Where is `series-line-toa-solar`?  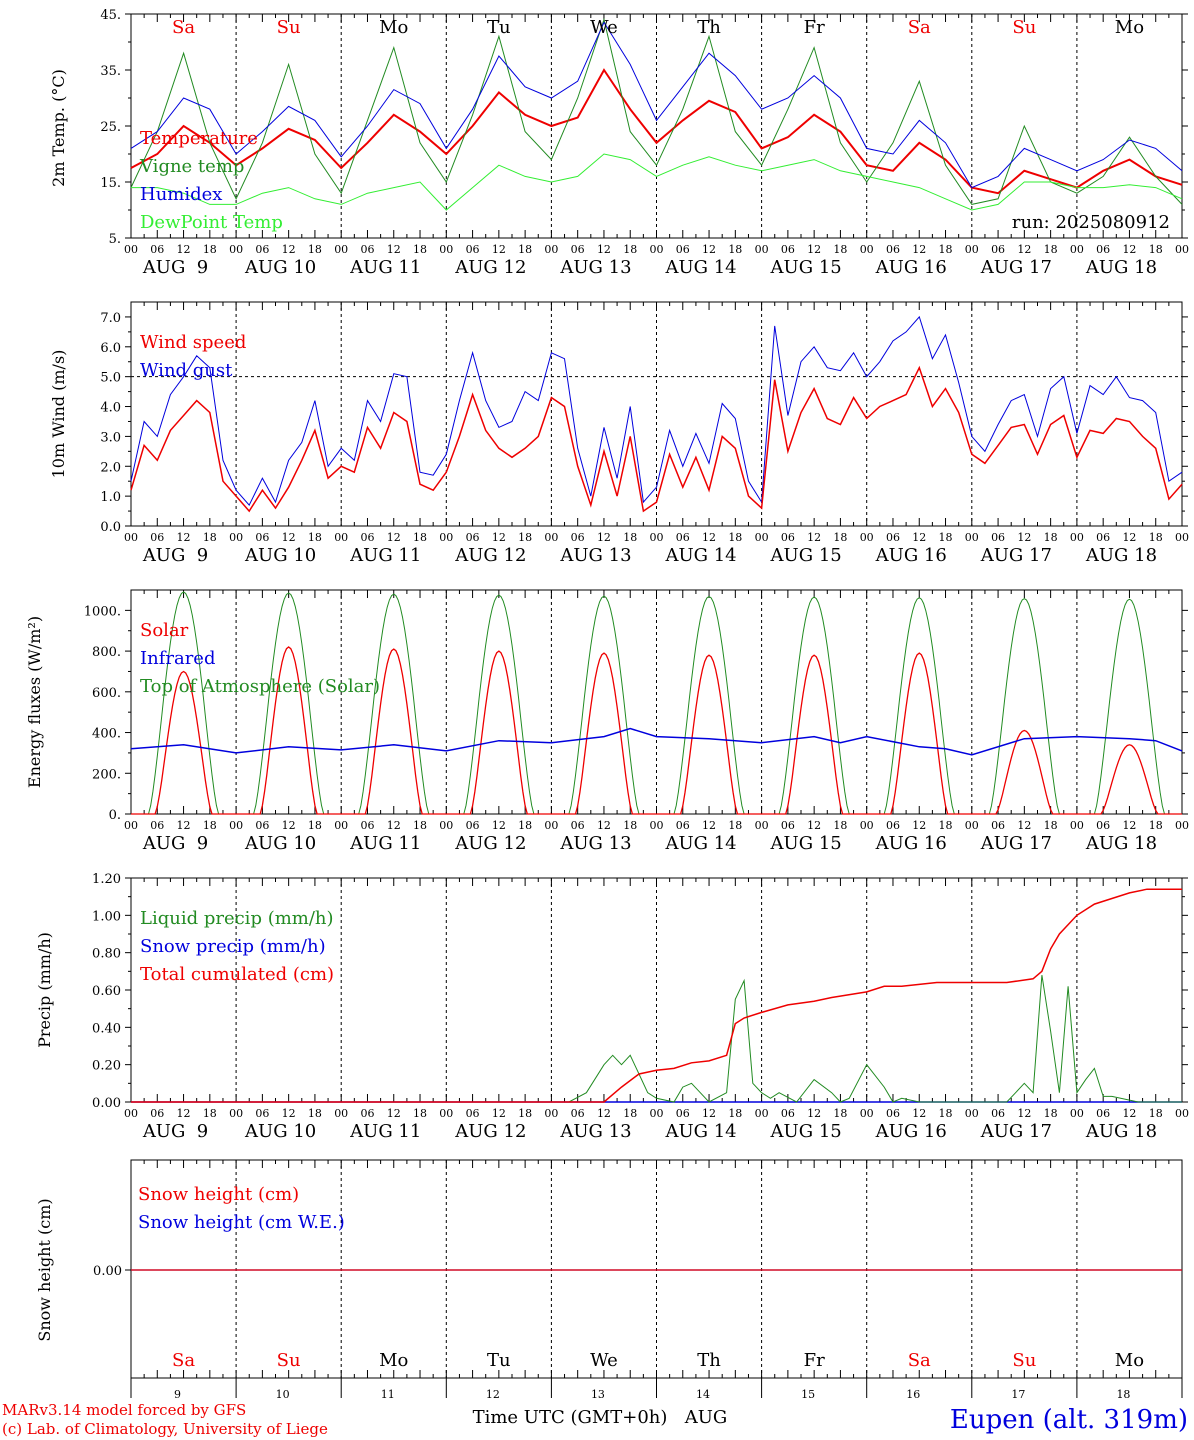 series-line-toa-solar is located at coordinates (656, 703).